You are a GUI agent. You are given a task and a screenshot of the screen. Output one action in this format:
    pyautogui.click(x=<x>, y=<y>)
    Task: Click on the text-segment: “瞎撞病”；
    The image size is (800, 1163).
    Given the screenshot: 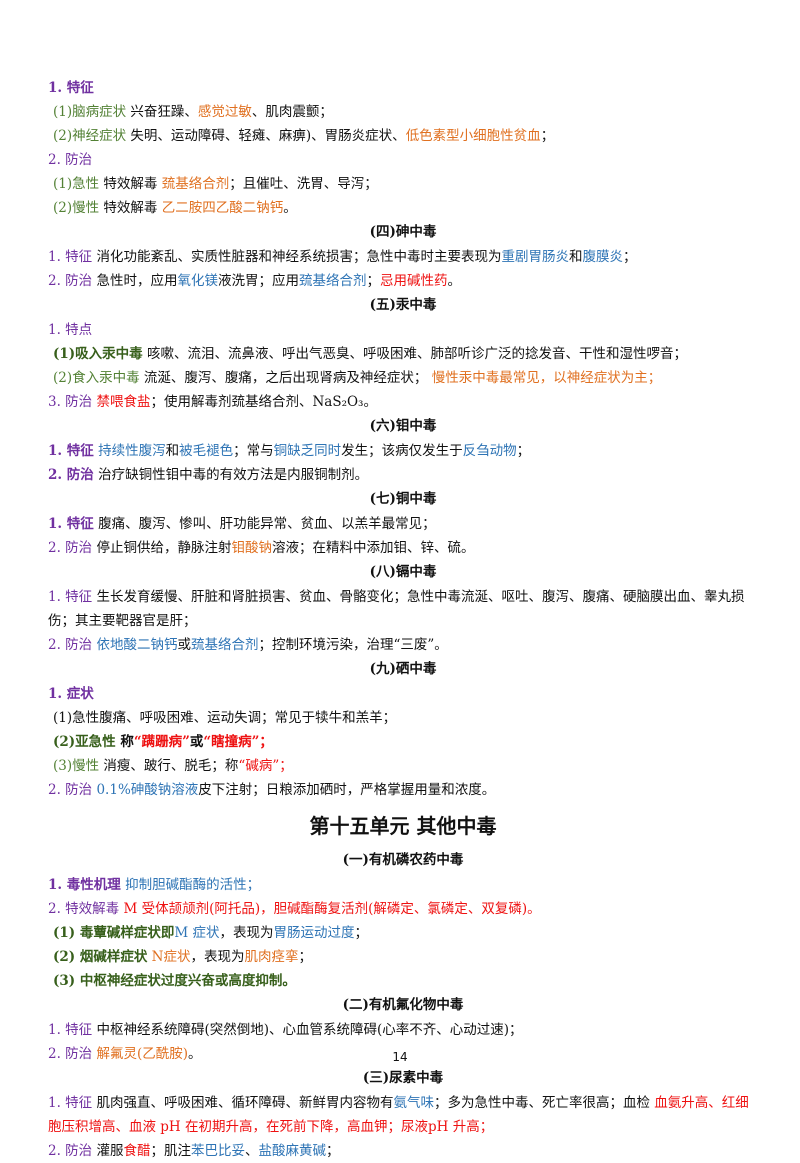 What is the action you would take?
    pyautogui.click(x=238, y=742)
    